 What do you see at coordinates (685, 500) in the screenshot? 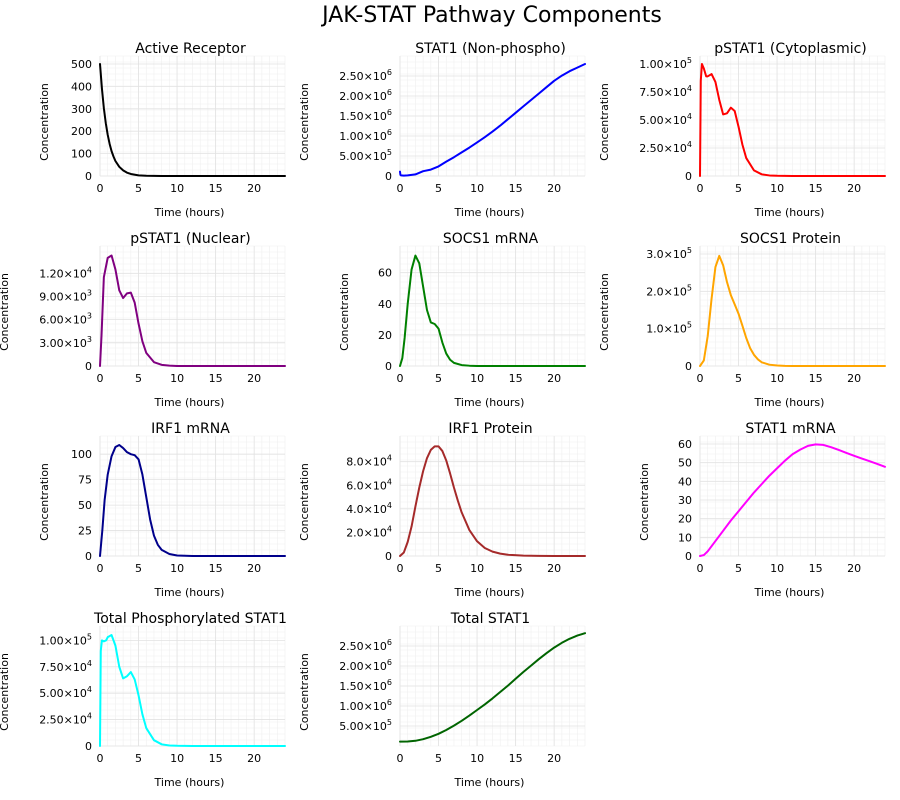
I see `y-tick-label: 30` at bounding box center [685, 500].